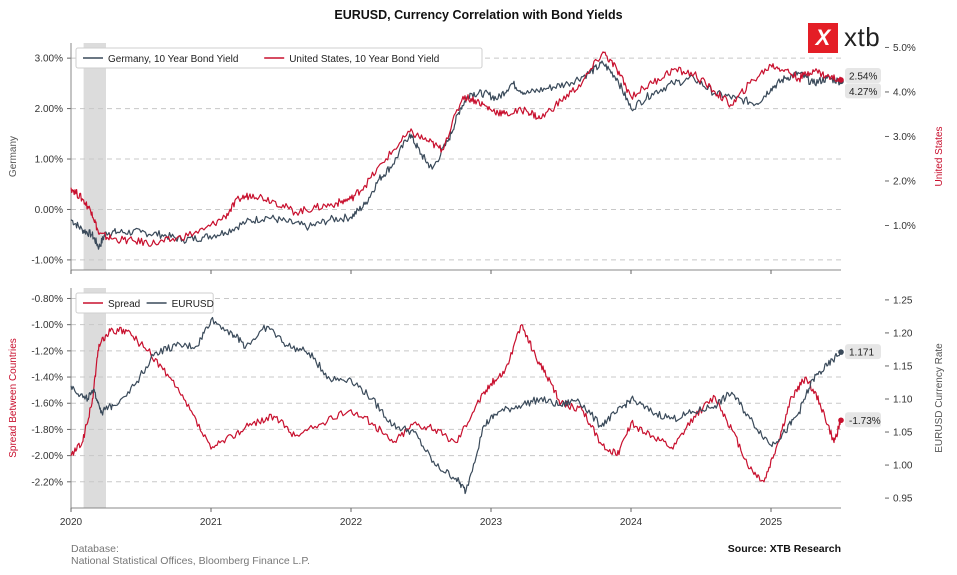 This screenshot has height=575, width=957. What do you see at coordinates (903, 433) in the screenshot?
I see `bottom-right-tick-label: 1.05` at bounding box center [903, 433].